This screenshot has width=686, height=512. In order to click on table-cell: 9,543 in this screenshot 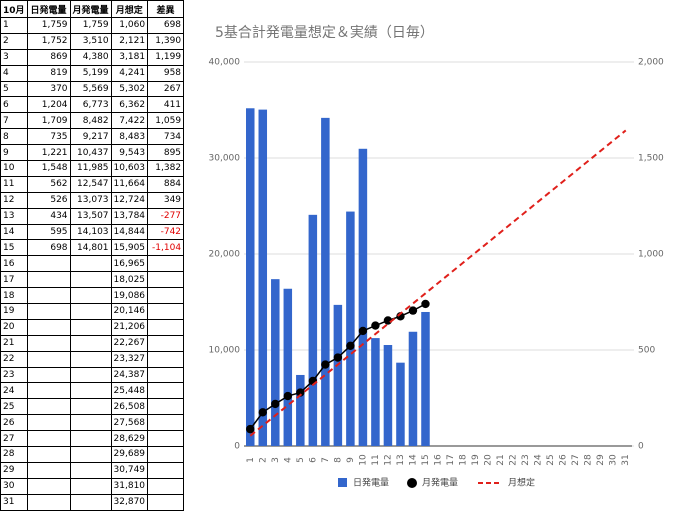, I will do `click(129, 153)`.